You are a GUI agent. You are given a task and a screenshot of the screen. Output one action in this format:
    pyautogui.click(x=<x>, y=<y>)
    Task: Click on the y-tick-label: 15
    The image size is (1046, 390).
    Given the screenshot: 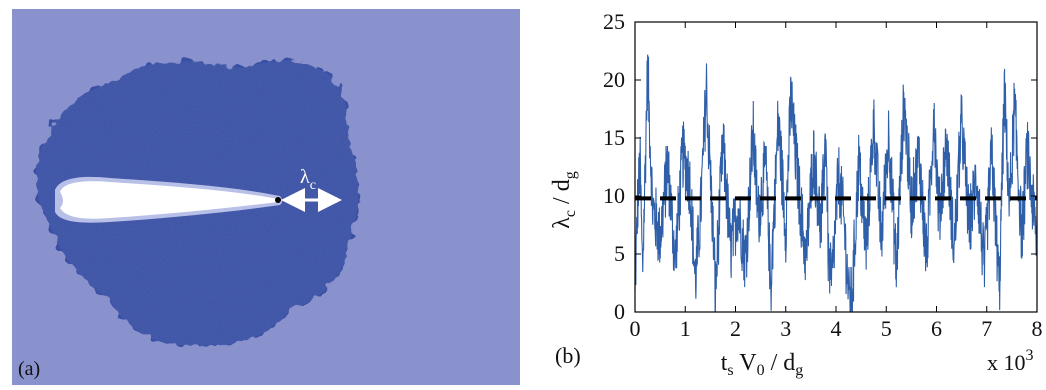 What is the action you would take?
    pyautogui.click(x=614, y=137)
    